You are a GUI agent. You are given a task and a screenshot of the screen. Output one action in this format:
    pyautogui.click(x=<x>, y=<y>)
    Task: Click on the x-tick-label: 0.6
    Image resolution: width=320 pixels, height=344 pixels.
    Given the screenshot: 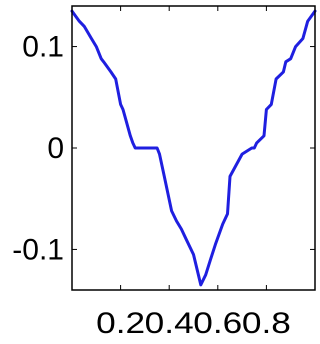 What is the action you would take?
    pyautogui.click(x=217, y=323)
    